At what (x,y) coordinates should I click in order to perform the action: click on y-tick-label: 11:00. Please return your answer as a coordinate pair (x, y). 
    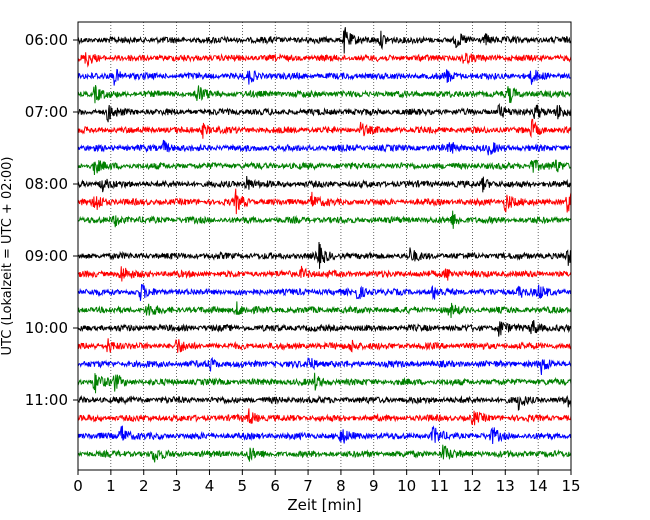
    Looking at the image, I should click on (46, 400).